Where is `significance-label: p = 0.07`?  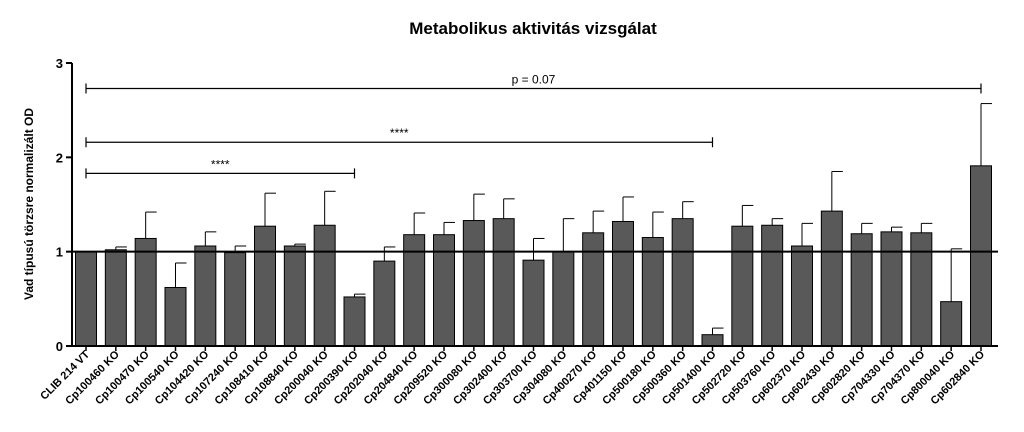
significance-label: p = 0.07 is located at coordinates (534, 79).